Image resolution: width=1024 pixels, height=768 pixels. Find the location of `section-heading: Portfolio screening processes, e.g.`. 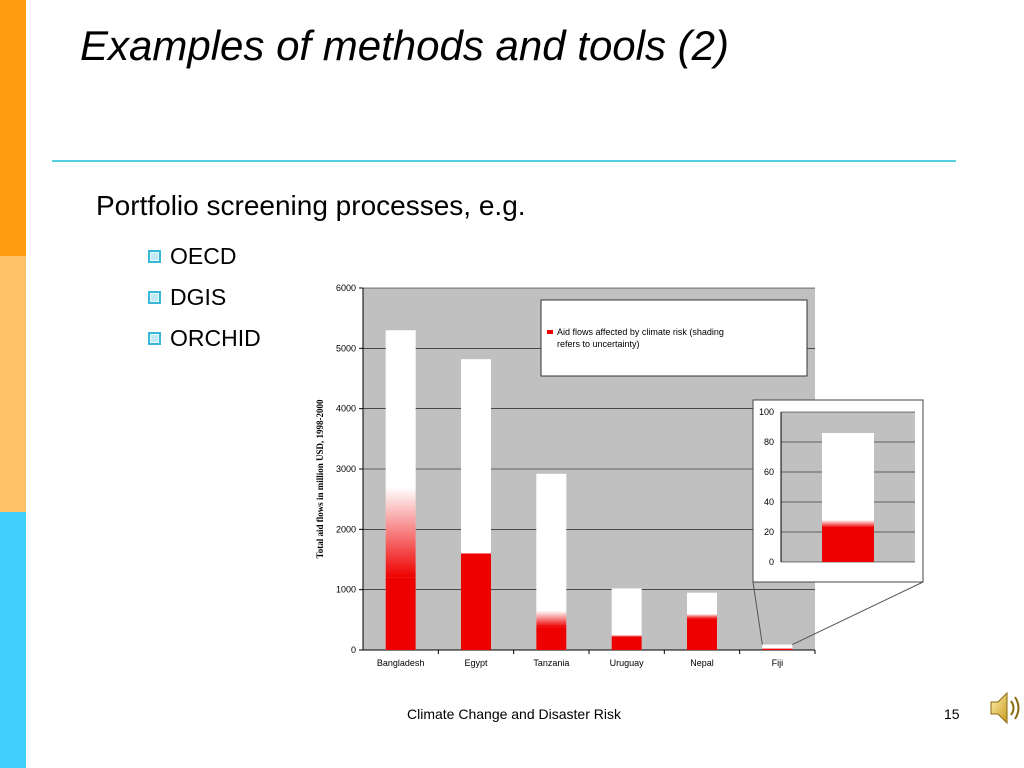

section-heading: Portfolio screening processes, e.g. is located at coordinates (311, 205).